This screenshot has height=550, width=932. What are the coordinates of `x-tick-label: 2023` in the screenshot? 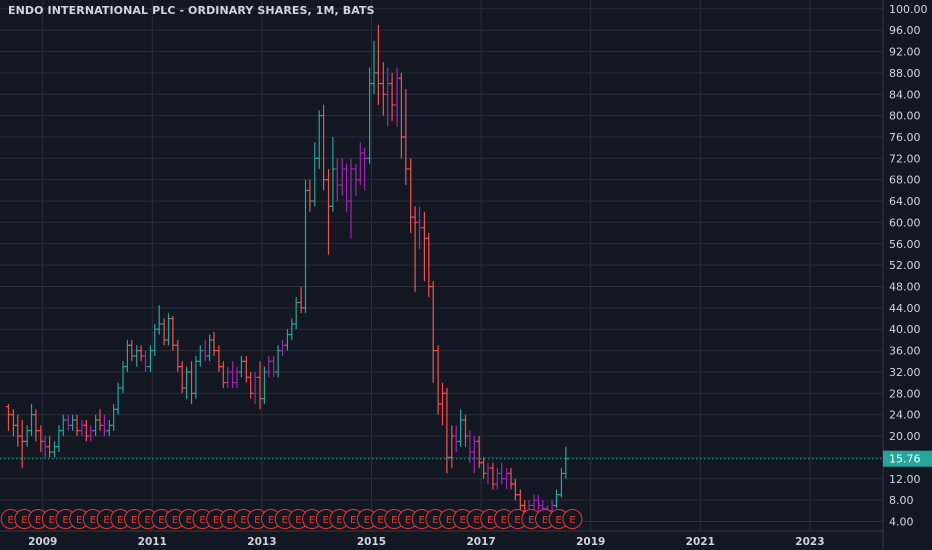 It's located at (809, 542).